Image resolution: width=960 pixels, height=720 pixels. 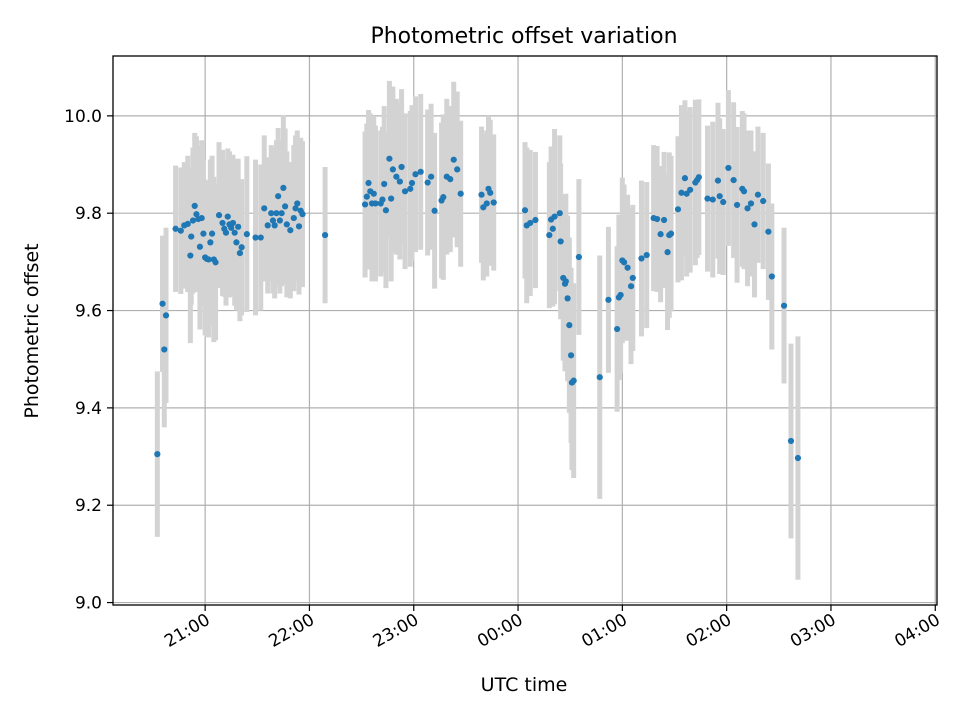 I want to click on y-tick-label: 9.2, so click(x=88, y=506).